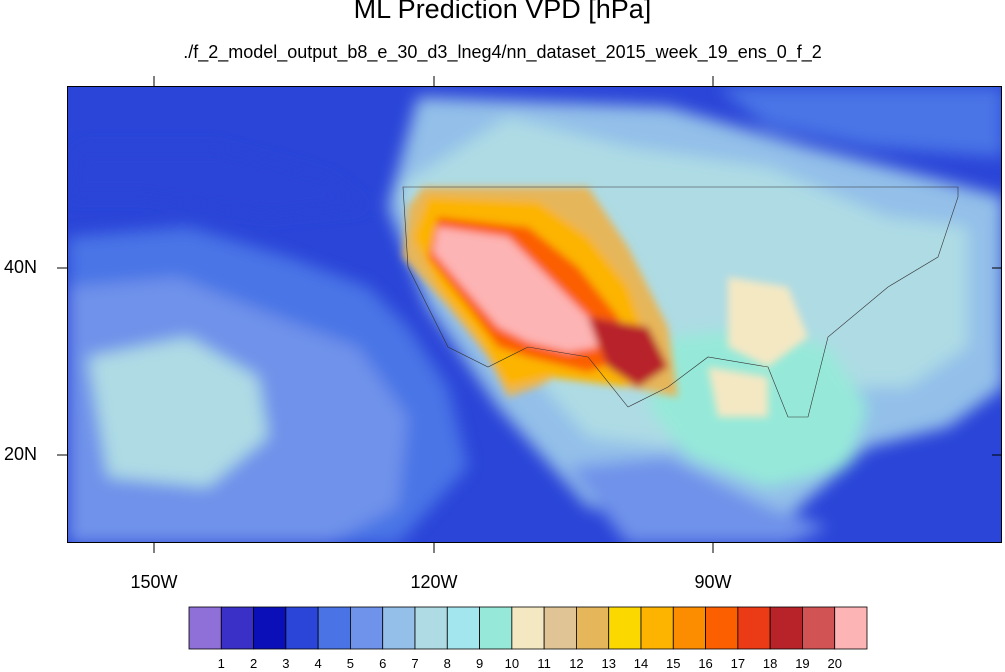 The width and height of the screenshot is (1005, 672). What do you see at coordinates (641, 663) in the screenshot?
I see `colorbar-tick-label: 14` at bounding box center [641, 663].